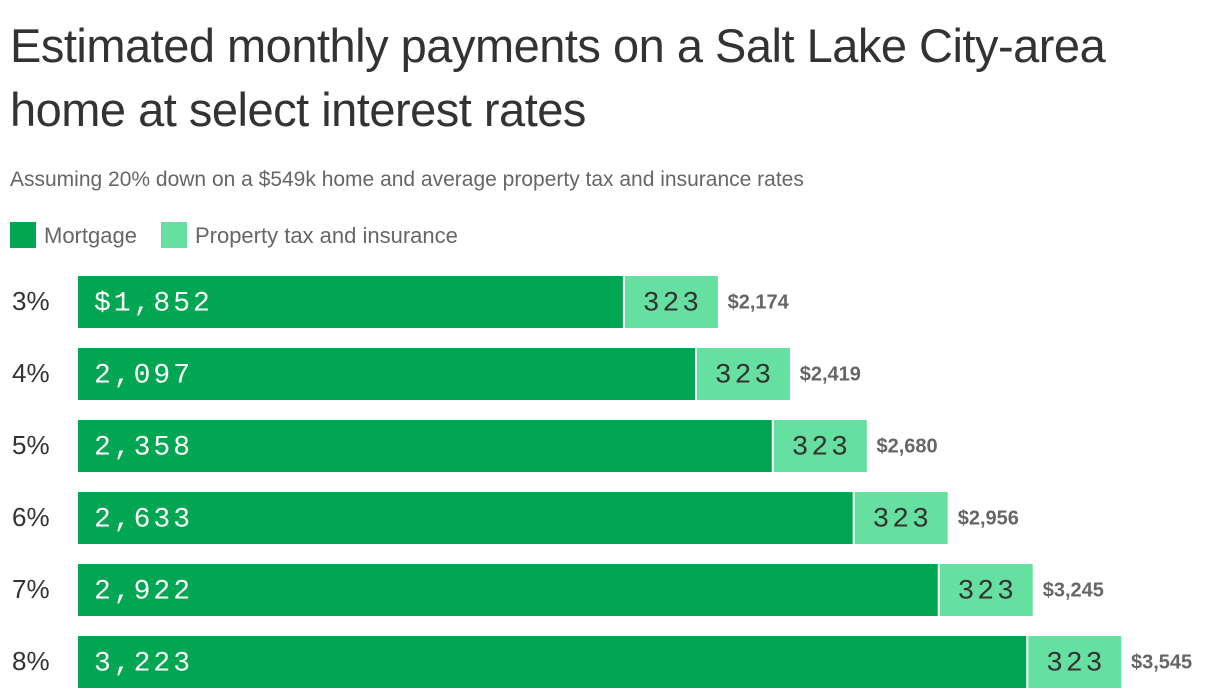 The image size is (1220, 700). What do you see at coordinates (1073, 590) in the screenshot?
I see `total-label: $3,245` at bounding box center [1073, 590].